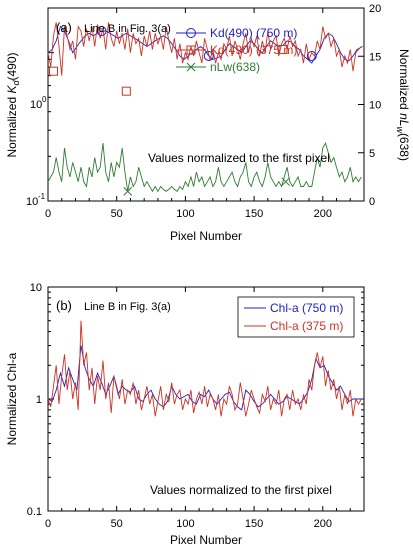 The width and height of the screenshot is (413, 550). What do you see at coordinates (64, 305) in the screenshot?
I see `panel-b-tag: (b)` at bounding box center [64, 305].